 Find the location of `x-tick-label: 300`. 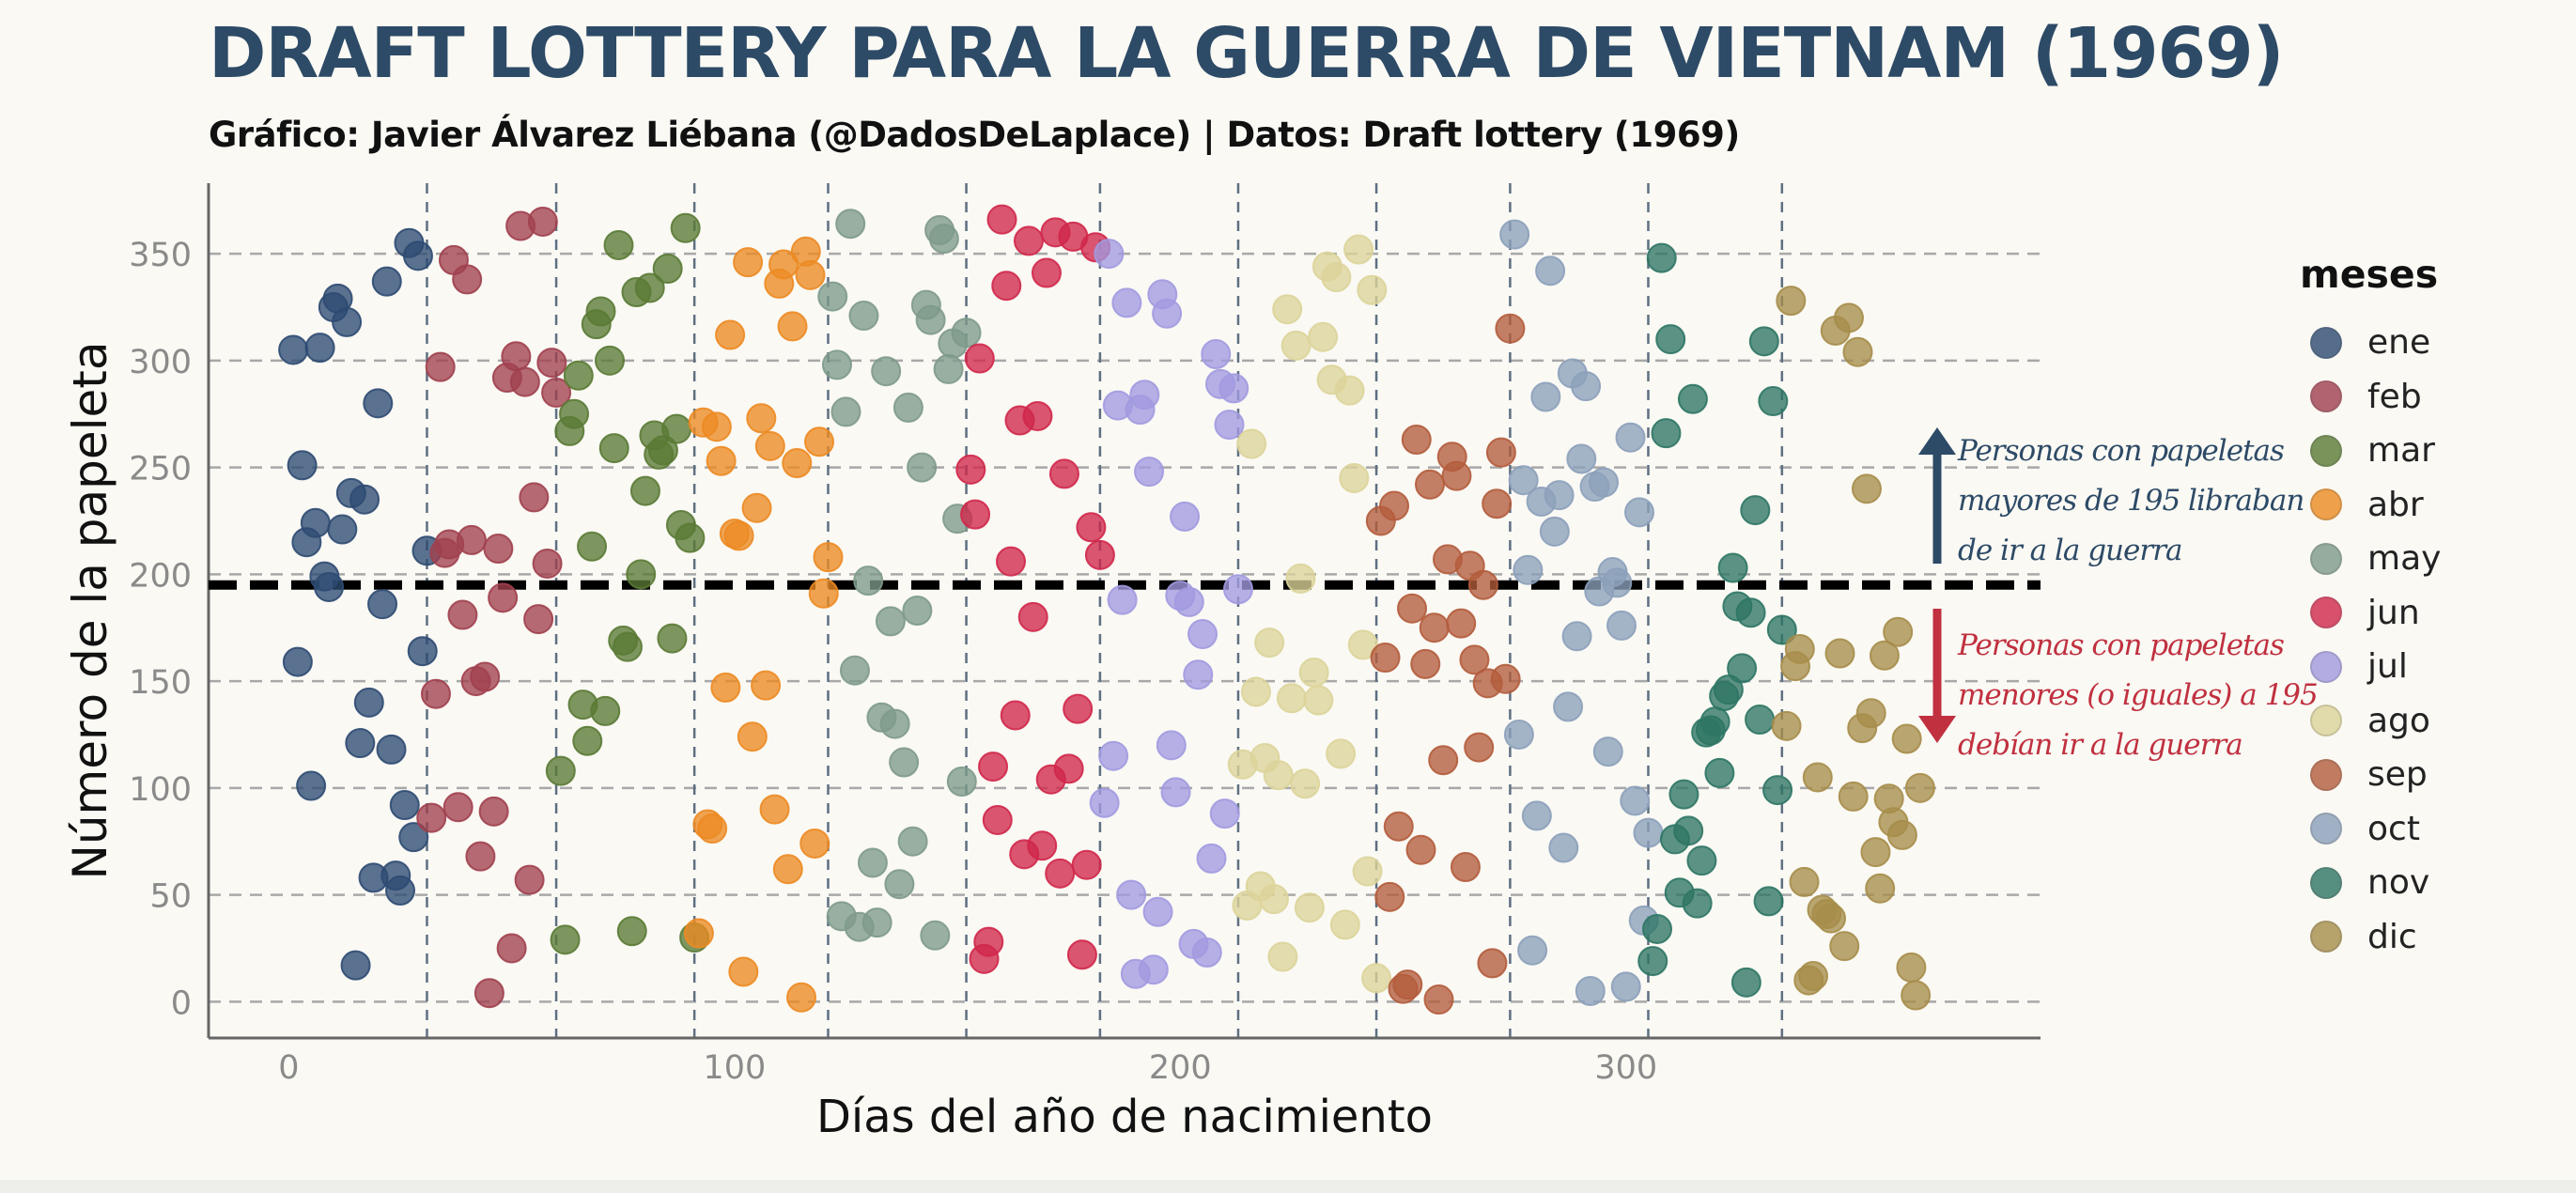

x-tick-label: 300 is located at coordinates (1625, 1068).